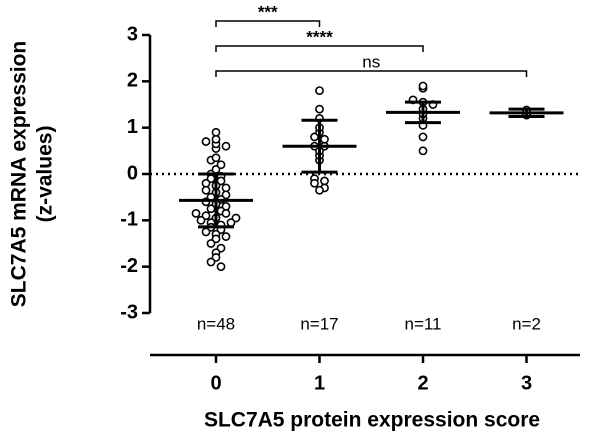  I want to click on x-tick-label: 1, so click(319, 383).